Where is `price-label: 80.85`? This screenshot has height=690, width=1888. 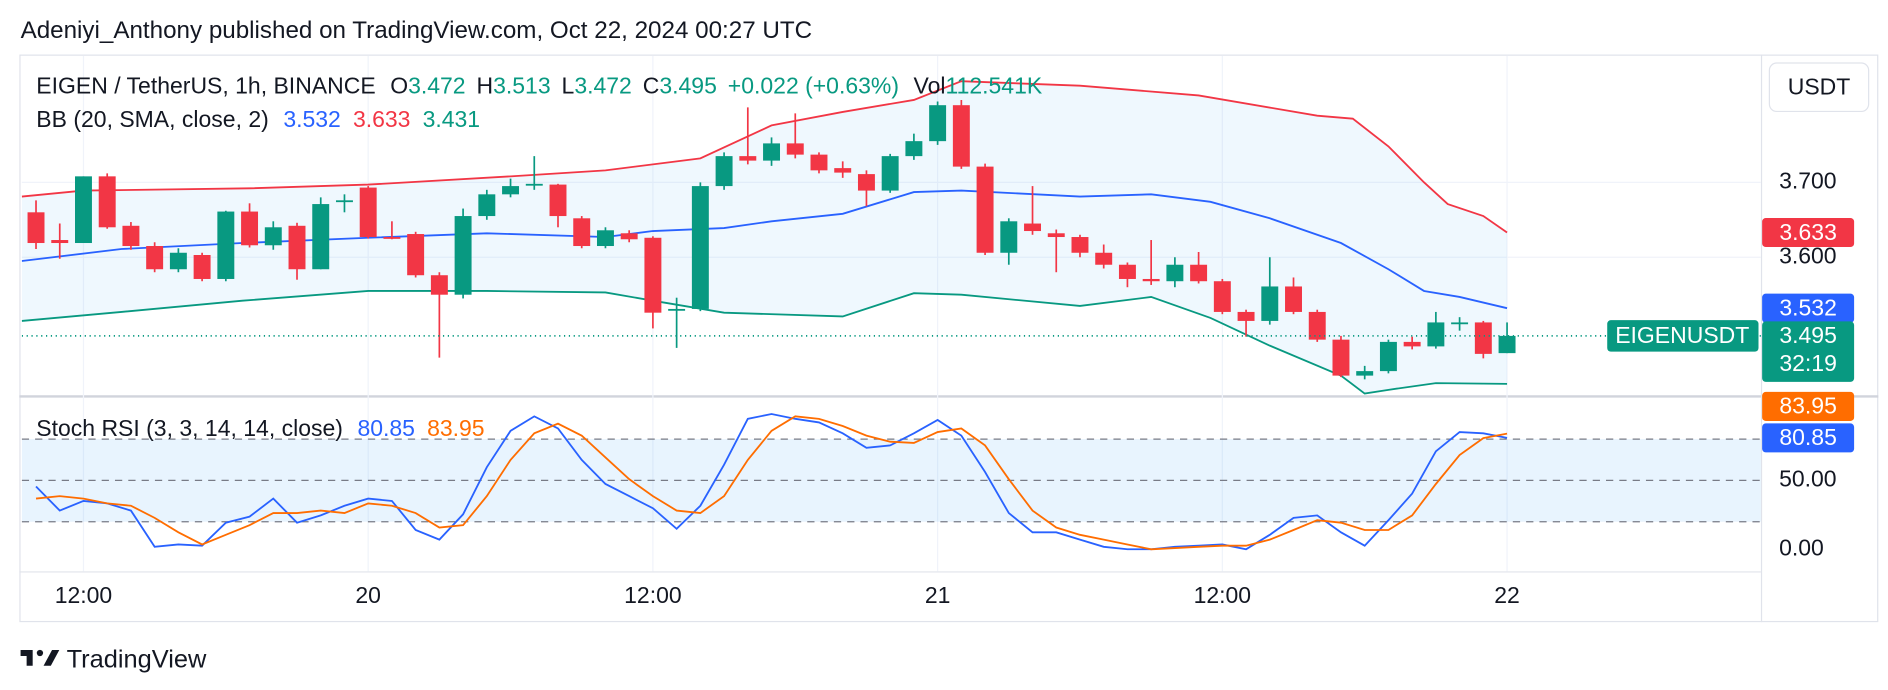 price-label: 80.85 is located at coordinates (1808, 437).